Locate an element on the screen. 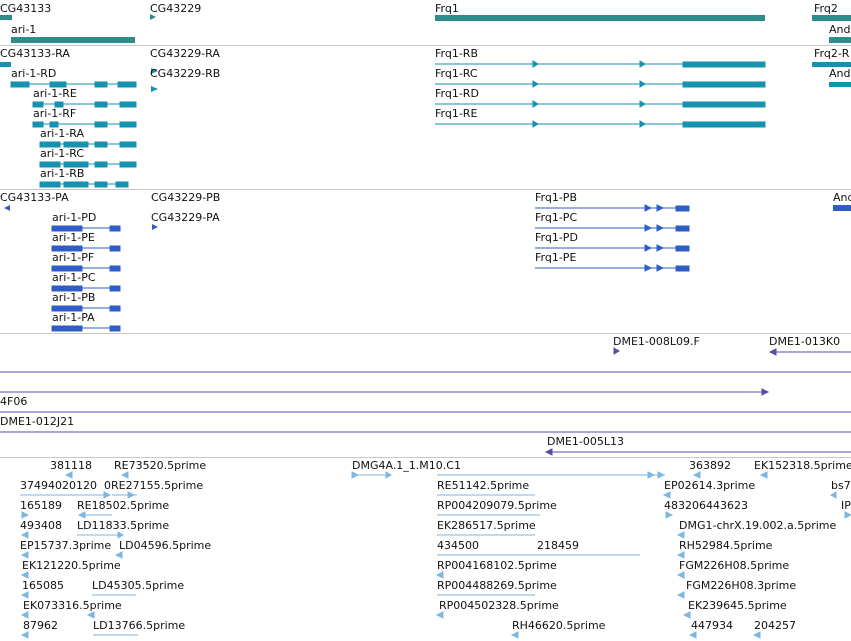 This screenshot has width=851, height=641. ari-1-RA-glyph is located at coordinates (88, 144).